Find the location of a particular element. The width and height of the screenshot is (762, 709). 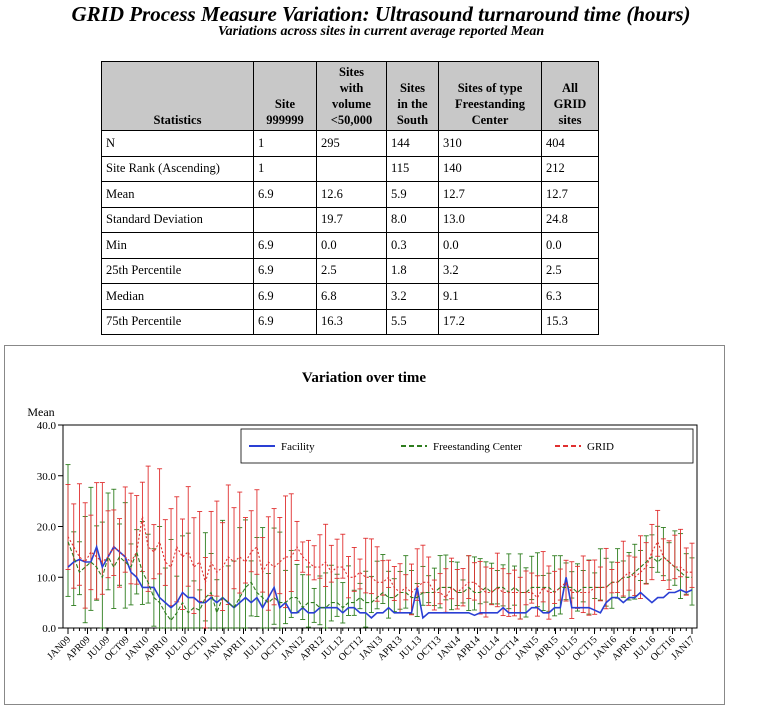

legend: Facility Freestanding Center GRID is located at coordinates (467, 446).